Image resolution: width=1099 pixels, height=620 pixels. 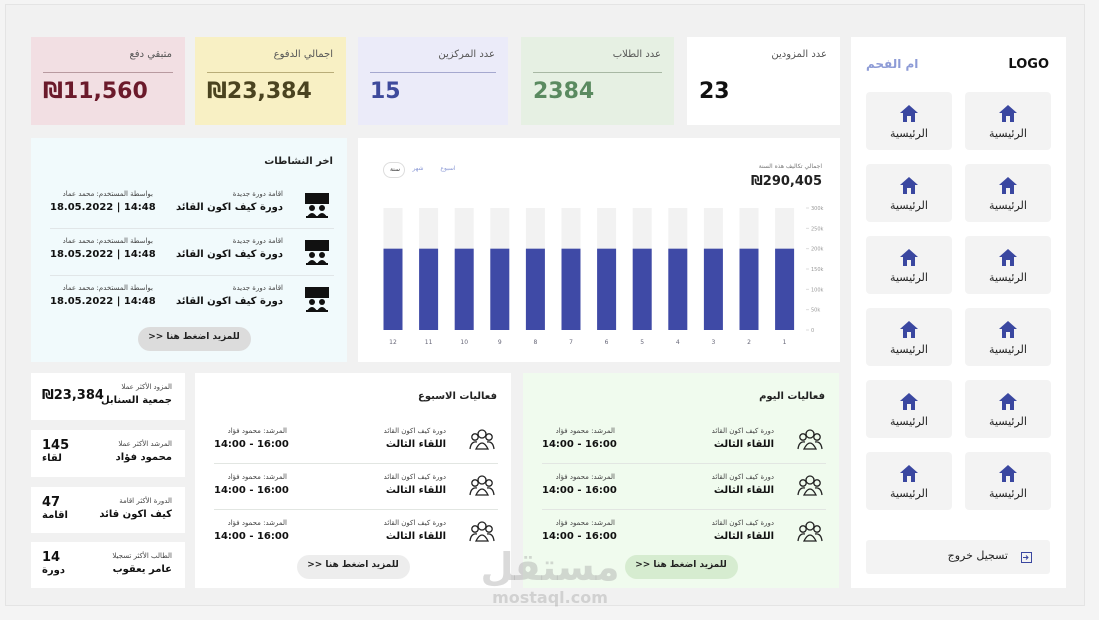 What do you see at coordinates (817, 290) in the screenshot?
I see `y-tick-label: 100k` at bounding box center [817, 290].